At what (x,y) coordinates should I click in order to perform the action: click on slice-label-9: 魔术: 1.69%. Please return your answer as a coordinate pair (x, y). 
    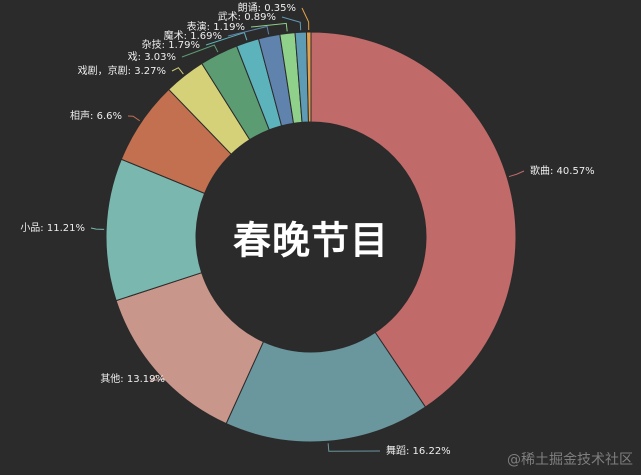
    Looking at the image, I should click on (193, 35).